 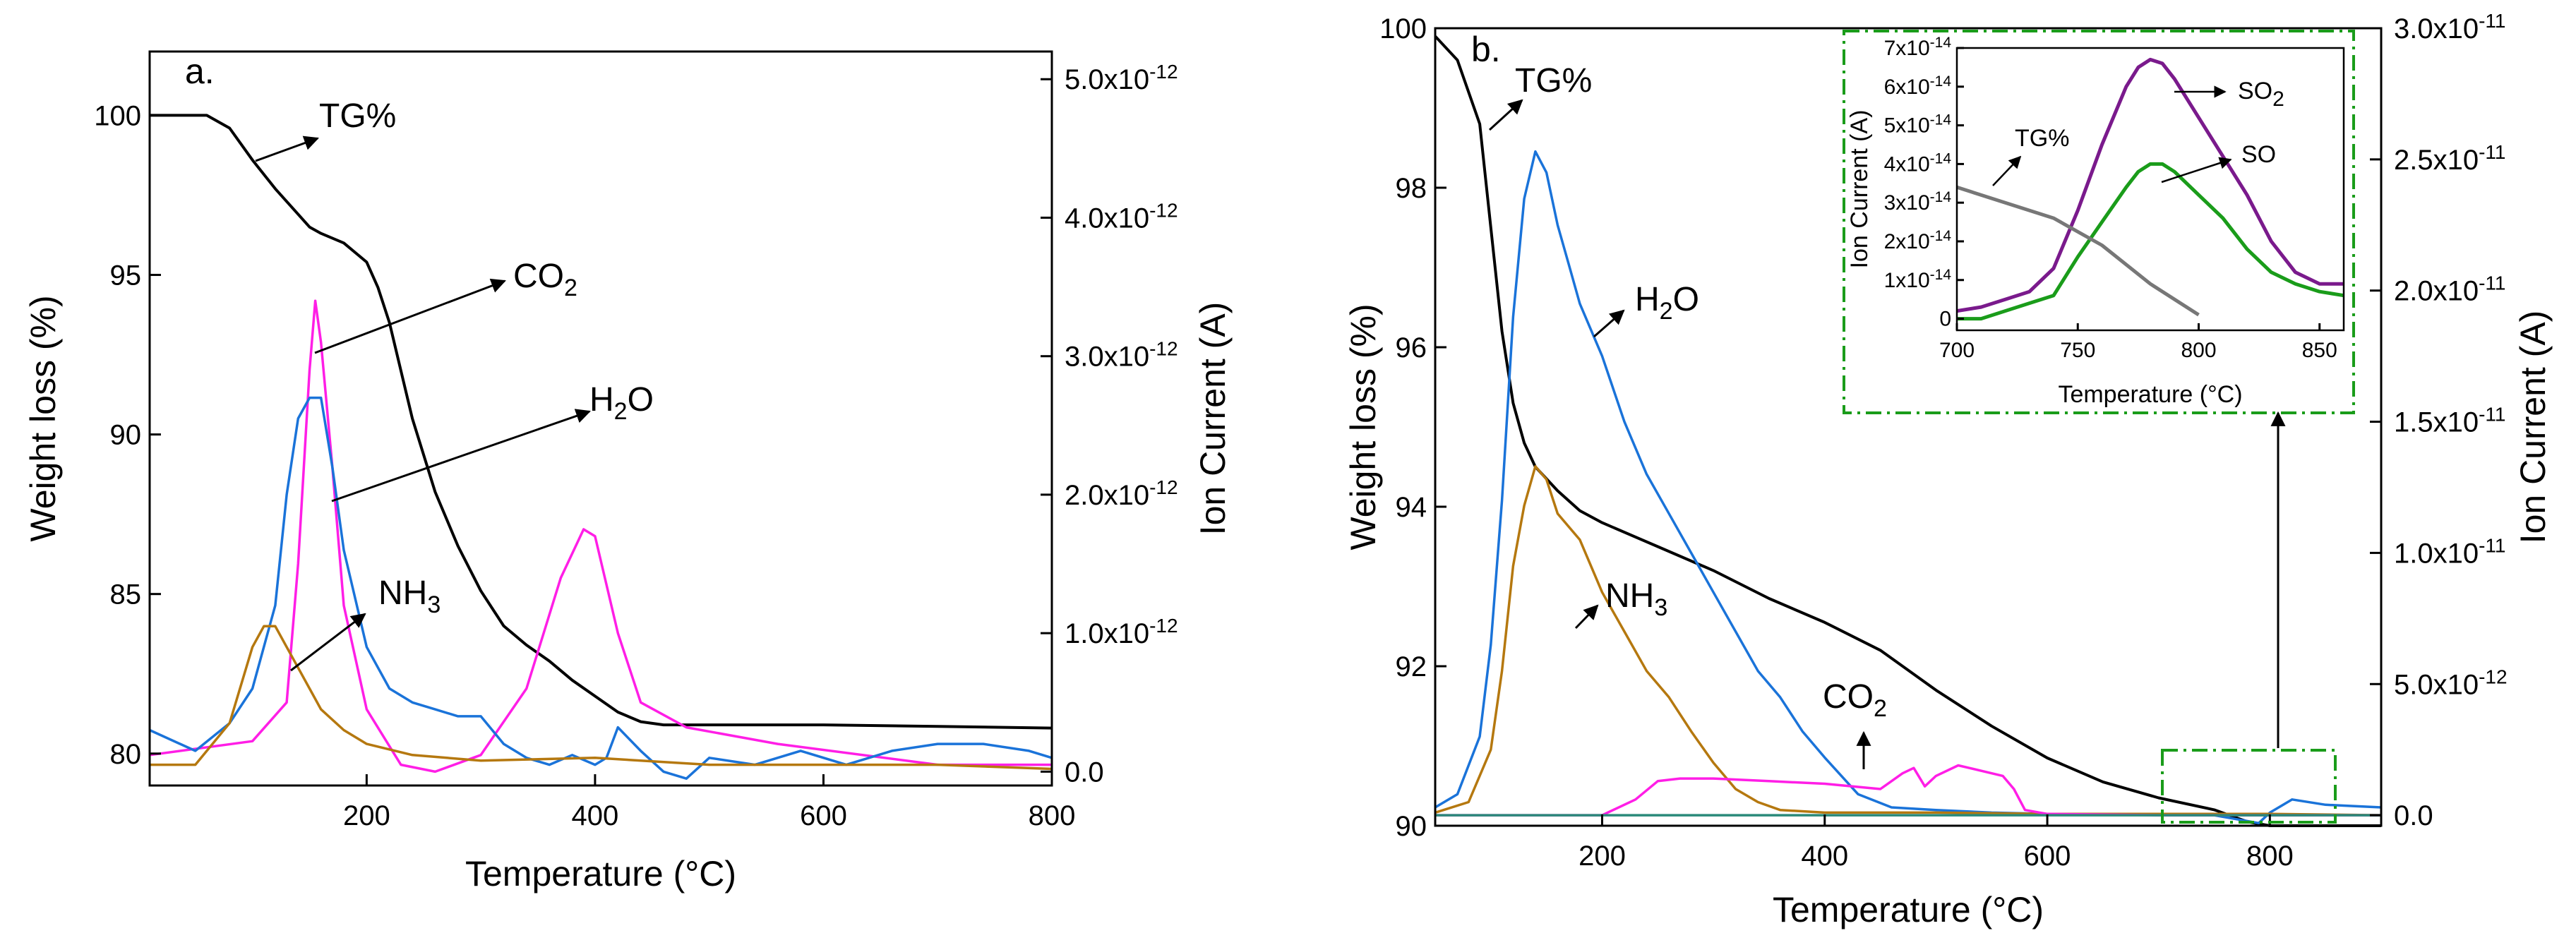 I want to click on b-y-right-tick-label: 1.5x10⁻¹¹, so click(x=2450, y=421).